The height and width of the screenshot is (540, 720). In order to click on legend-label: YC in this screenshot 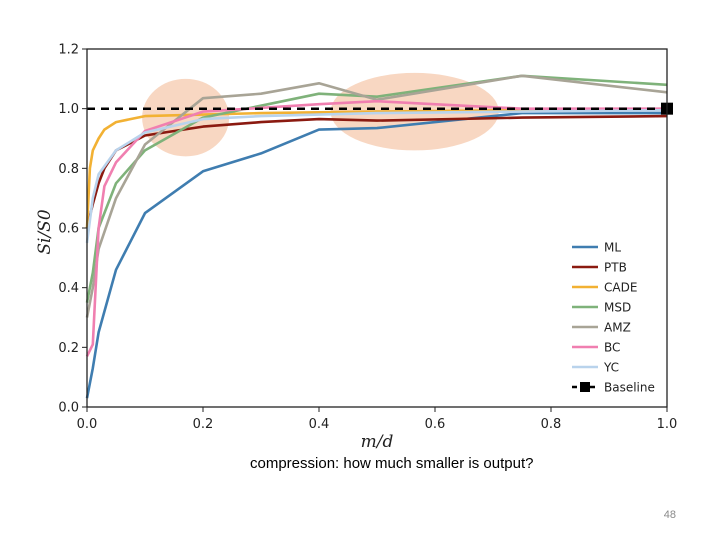, I will do `click(611, 368)`.